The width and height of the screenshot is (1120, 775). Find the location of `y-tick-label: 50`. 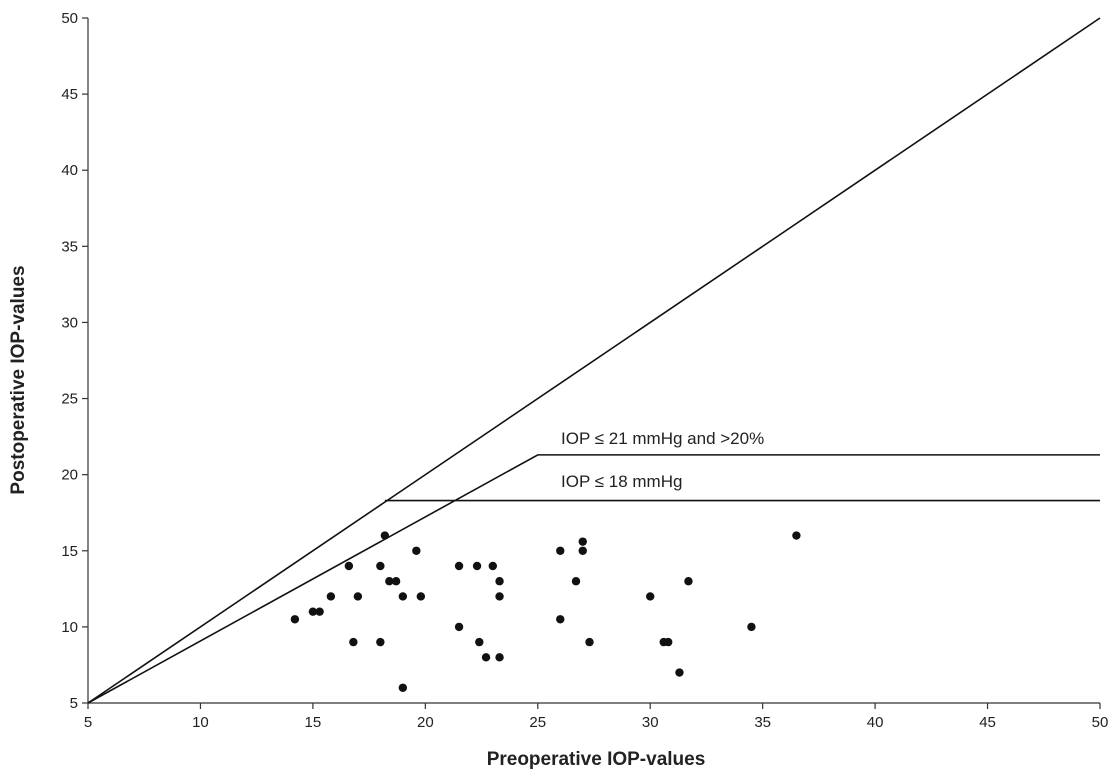

y-tick-label: 50 is located at coordinates (69, 18).